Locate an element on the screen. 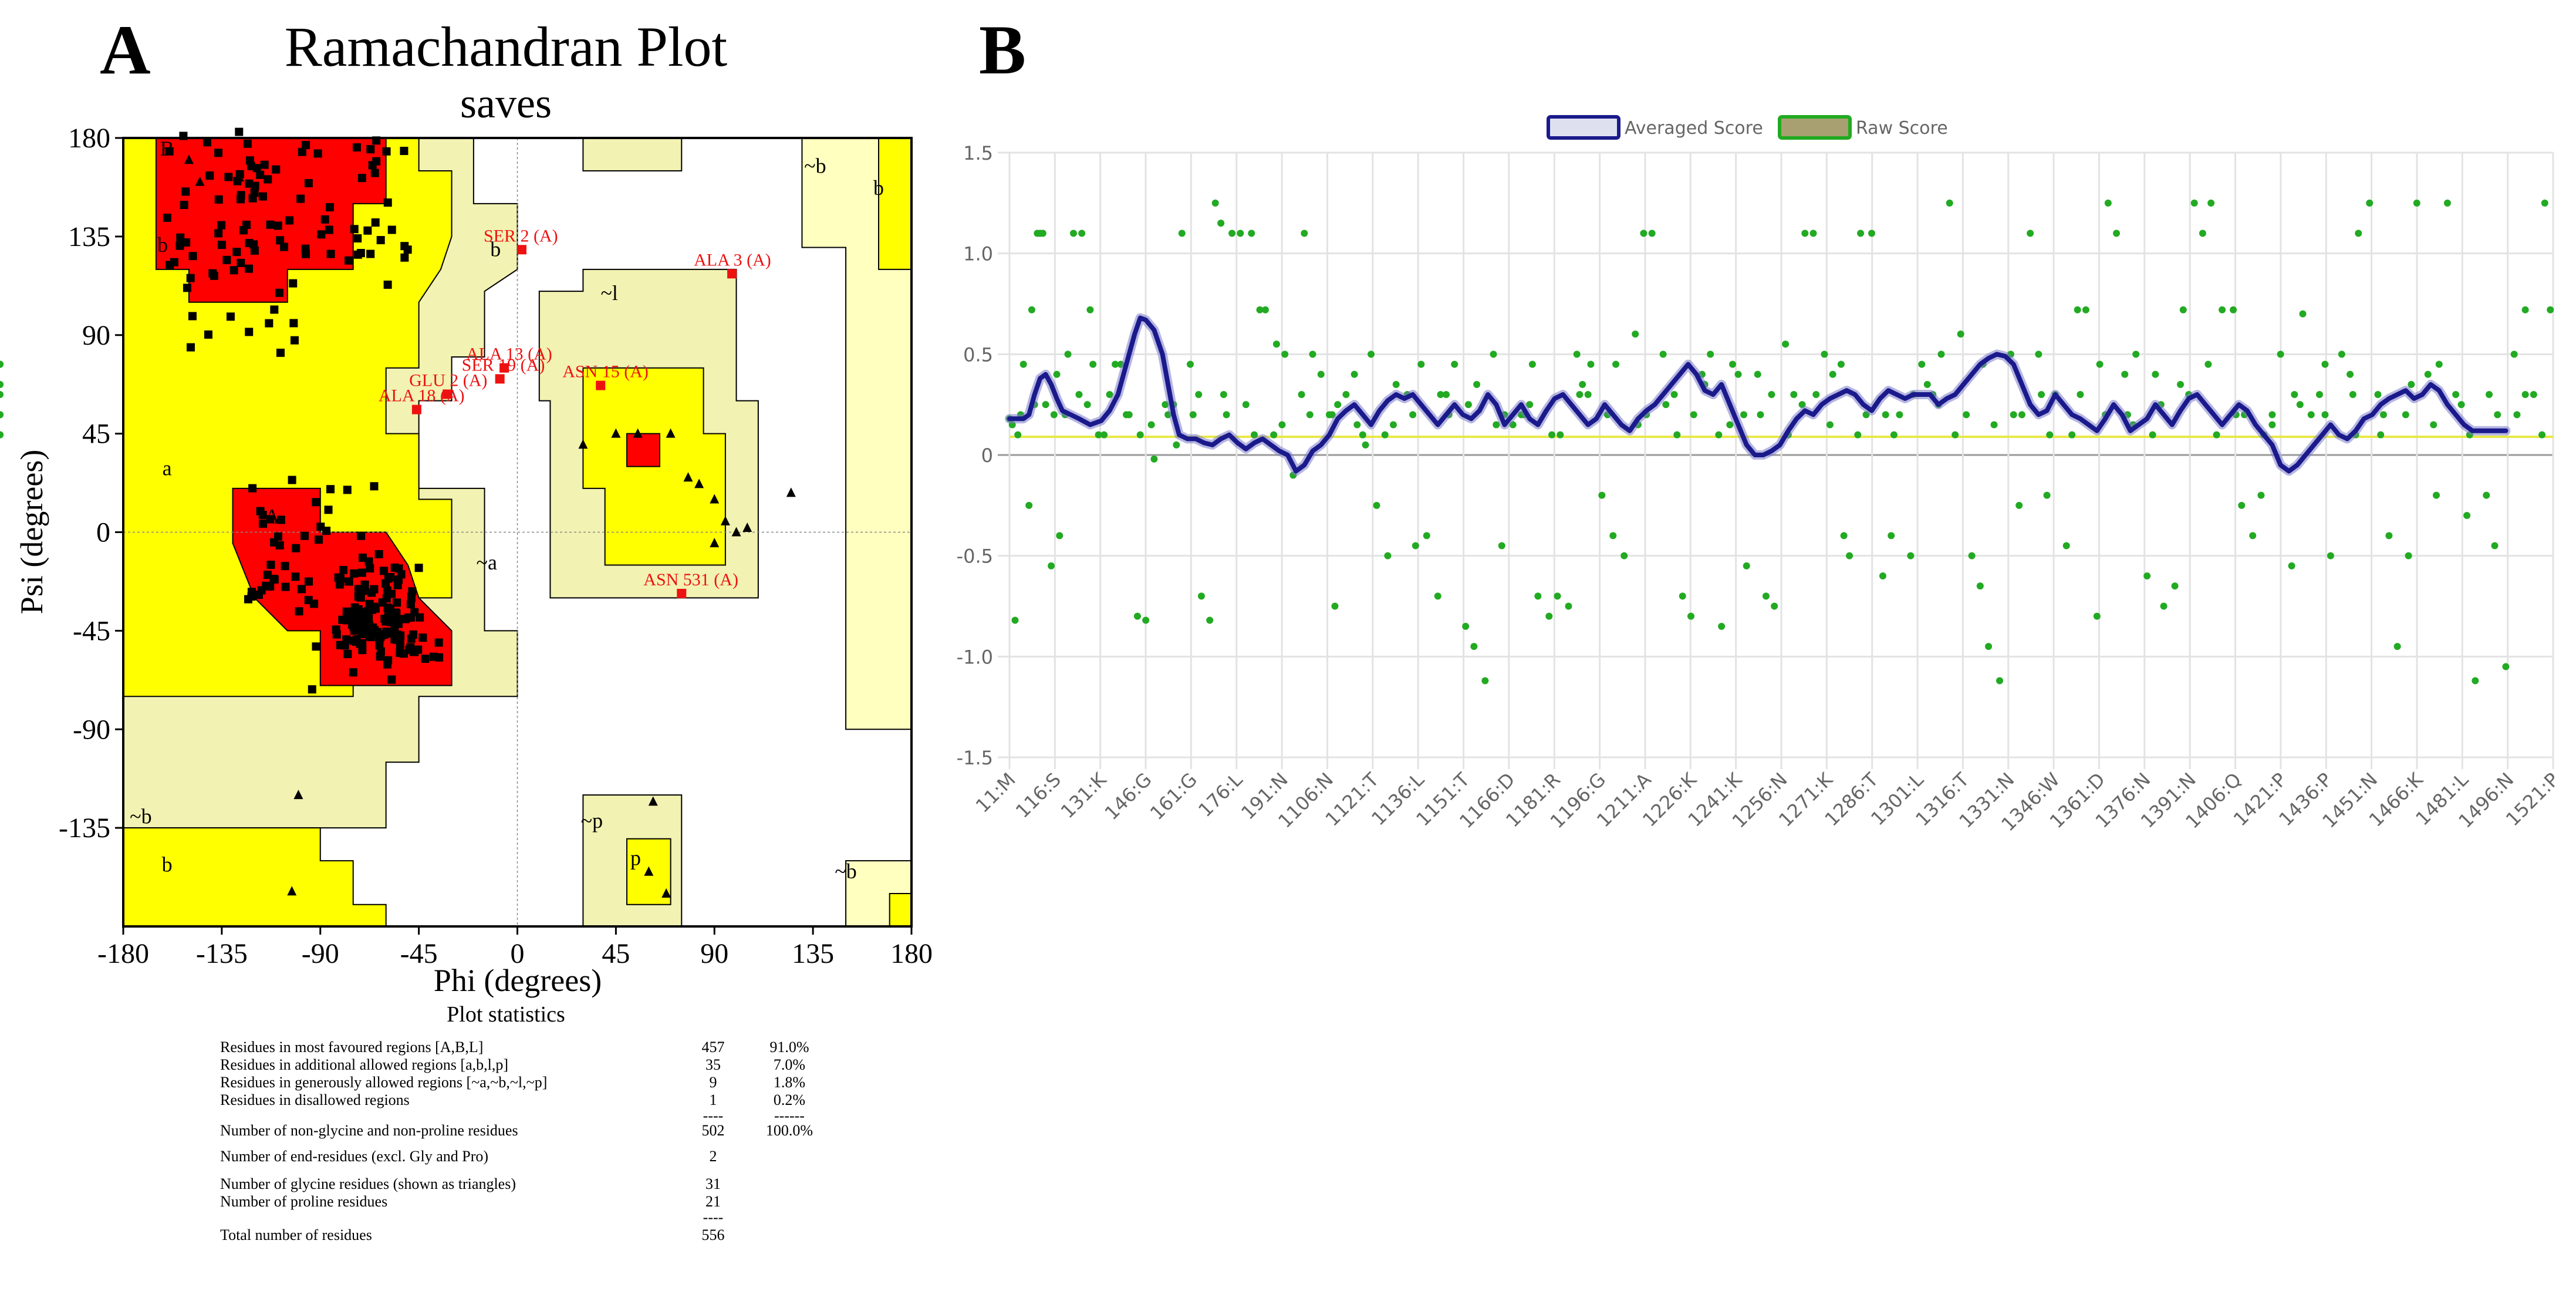 This screenshot has width=2576, height=1291. stats-row-percent: 7.0% is located at coordinates (789, 1064).